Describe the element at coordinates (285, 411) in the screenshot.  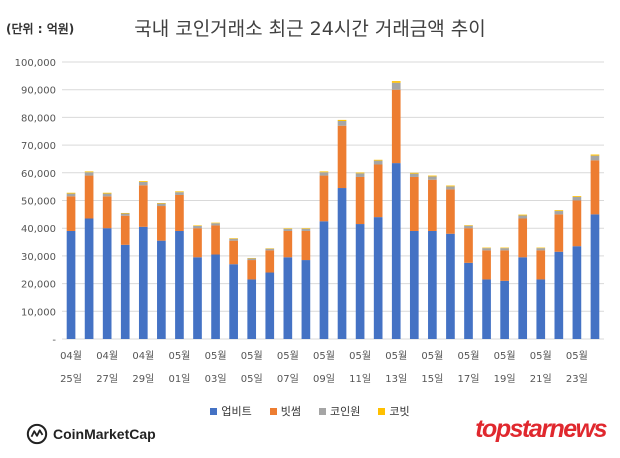
I see `legend-item: 빗썸` at that location.